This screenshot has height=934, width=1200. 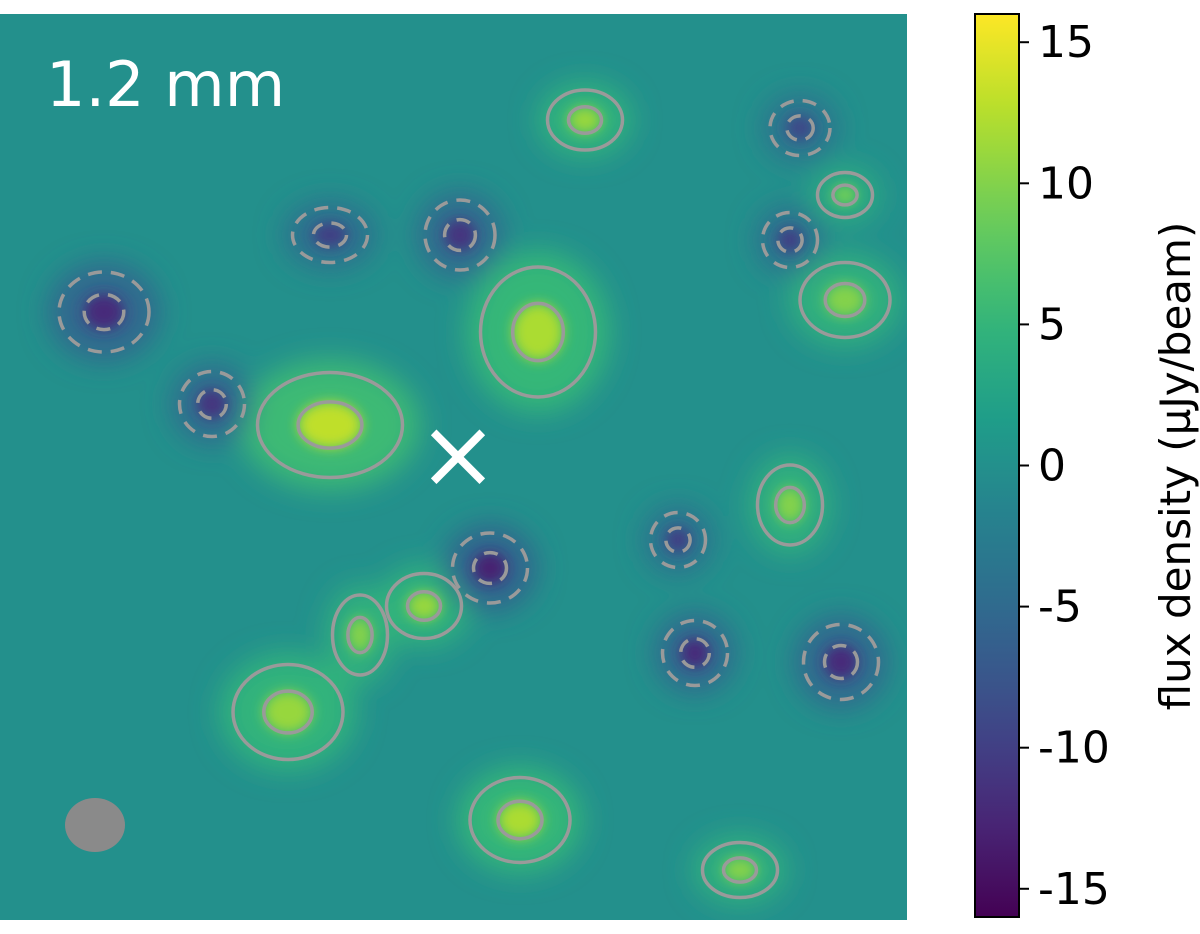 I want to click on target-marker-symbol: ×, so click(x=458, y=454).